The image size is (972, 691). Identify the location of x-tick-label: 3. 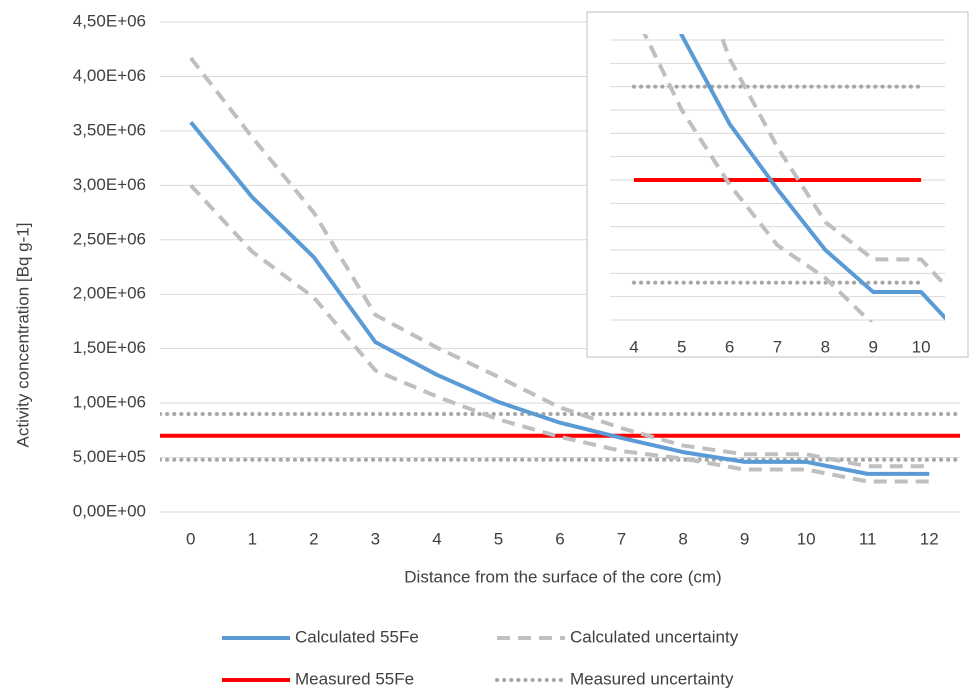
(375, 538).